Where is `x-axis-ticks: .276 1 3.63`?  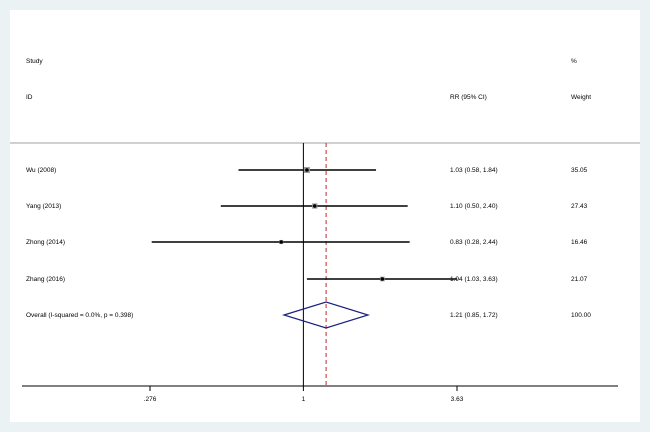
x-axis-ticks: .276 1 3.63 is located at coordinates (304, 394).